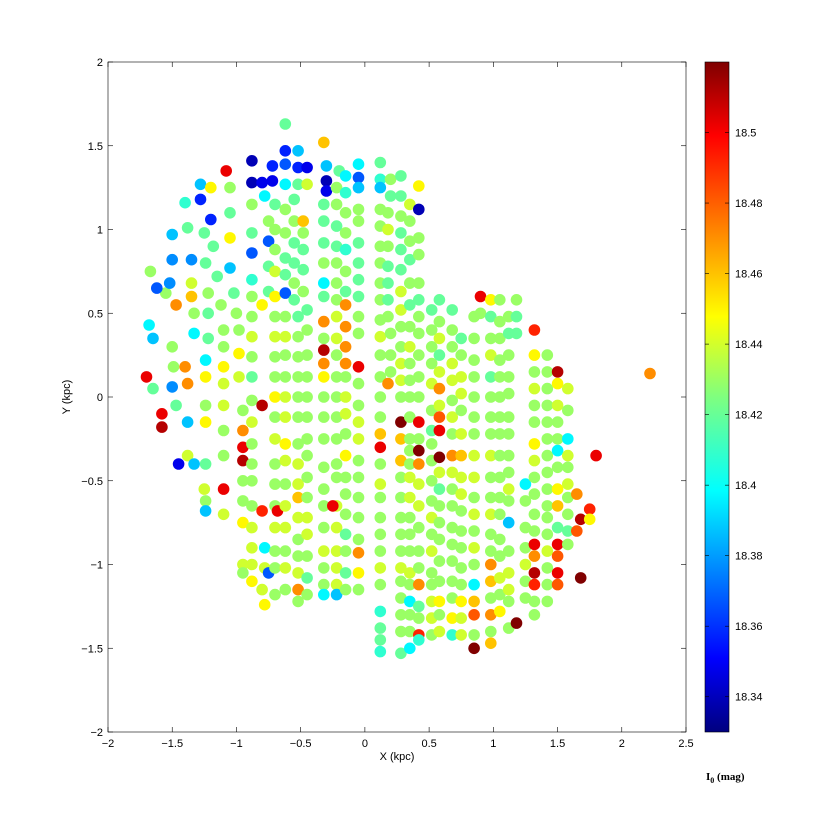  Describe the element at coordinates (749, 204) in the screenshot. I see `colorbar-tick-label: 18.48` at that location.